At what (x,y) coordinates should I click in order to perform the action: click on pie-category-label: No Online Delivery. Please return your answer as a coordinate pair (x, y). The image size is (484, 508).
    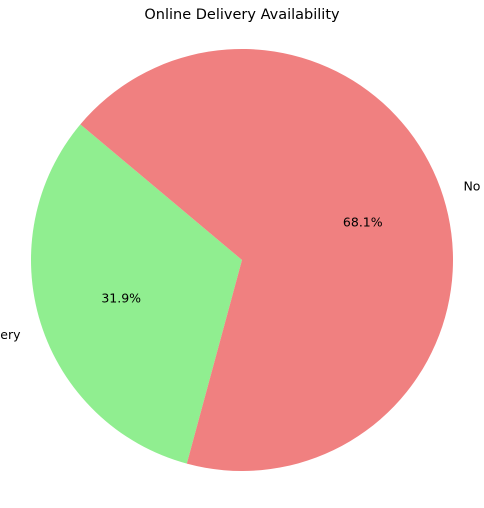
    Looking at the image, I should click on (473, 186).